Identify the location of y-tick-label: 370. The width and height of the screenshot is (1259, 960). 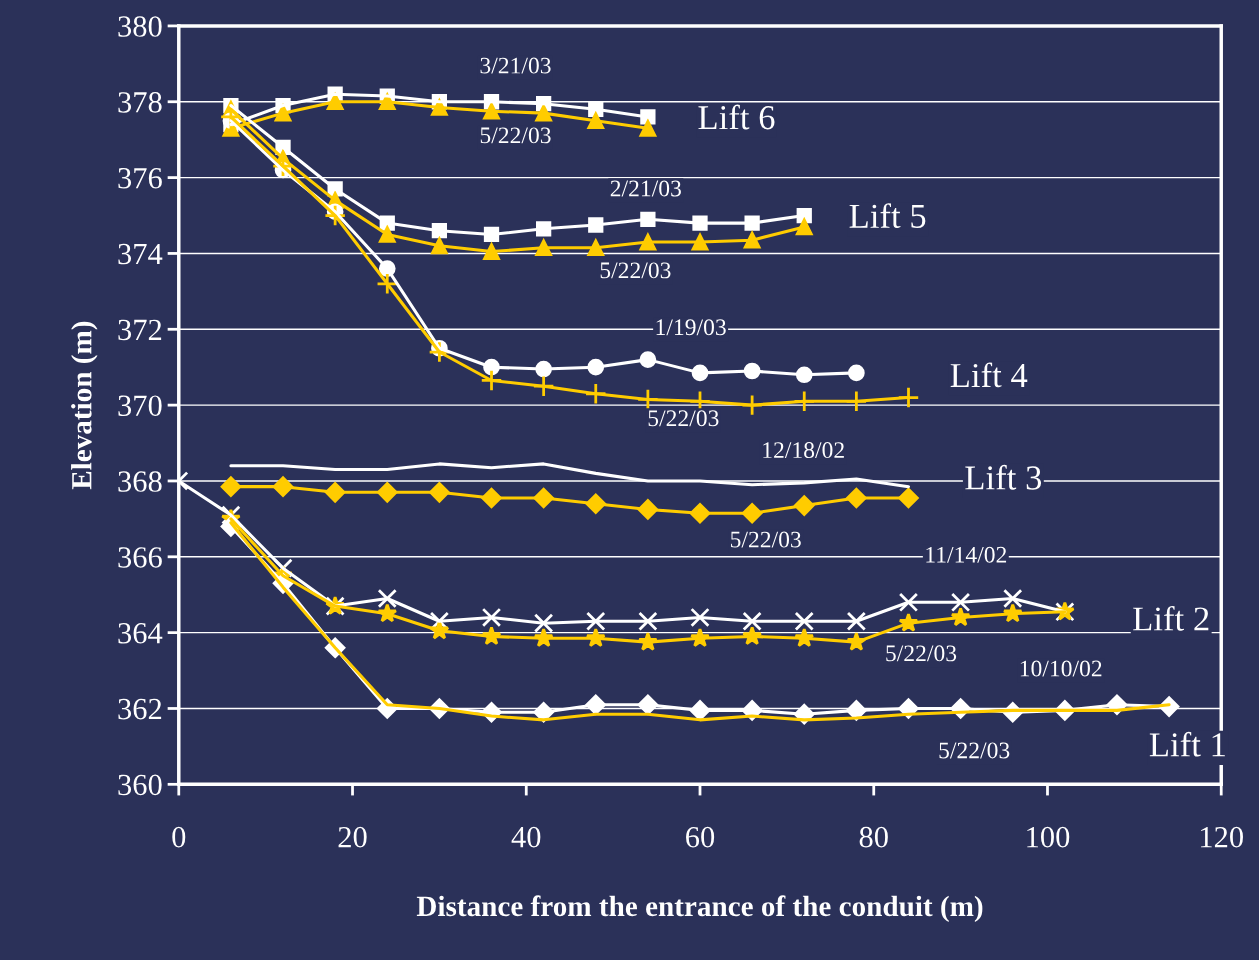
(140, 406).